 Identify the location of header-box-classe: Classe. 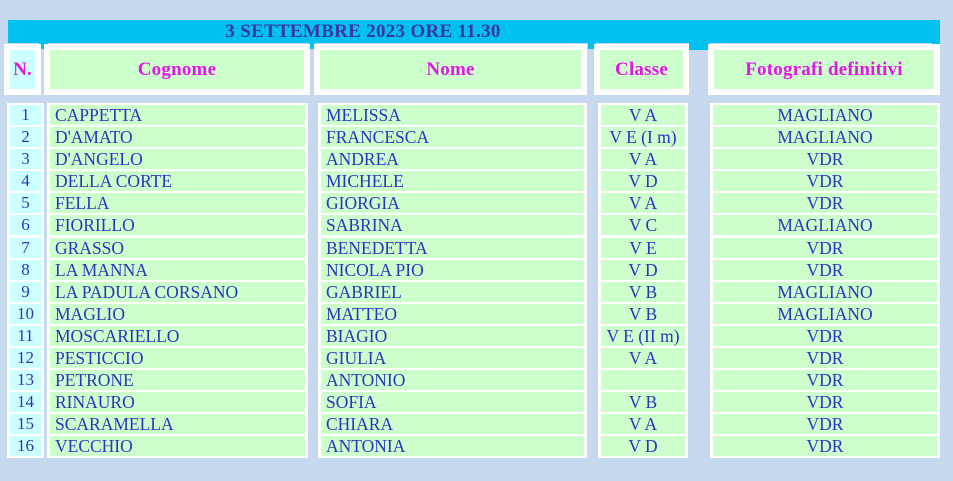
(641, 69).